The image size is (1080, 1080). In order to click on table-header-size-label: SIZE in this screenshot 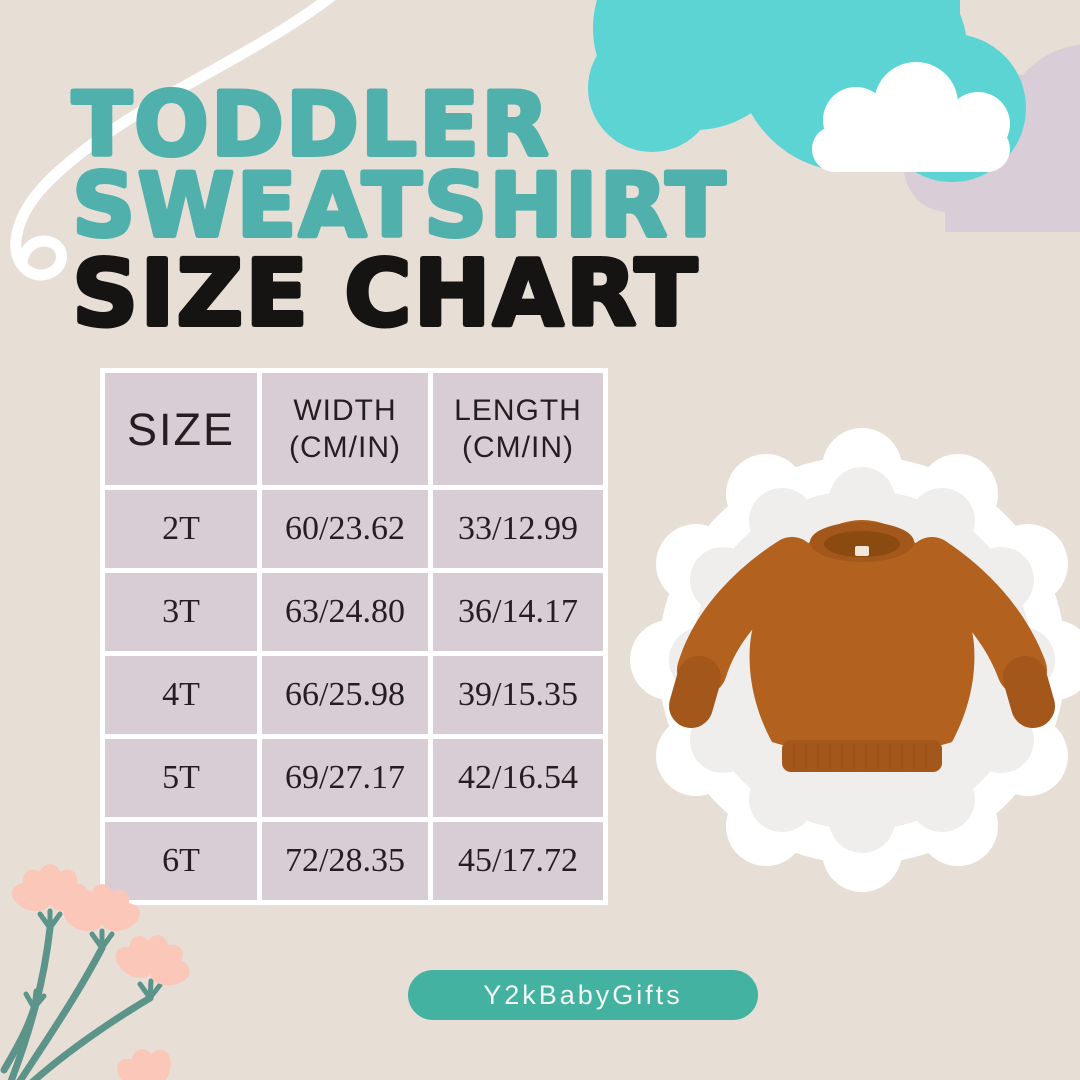, I will do `click(181, 429)`.